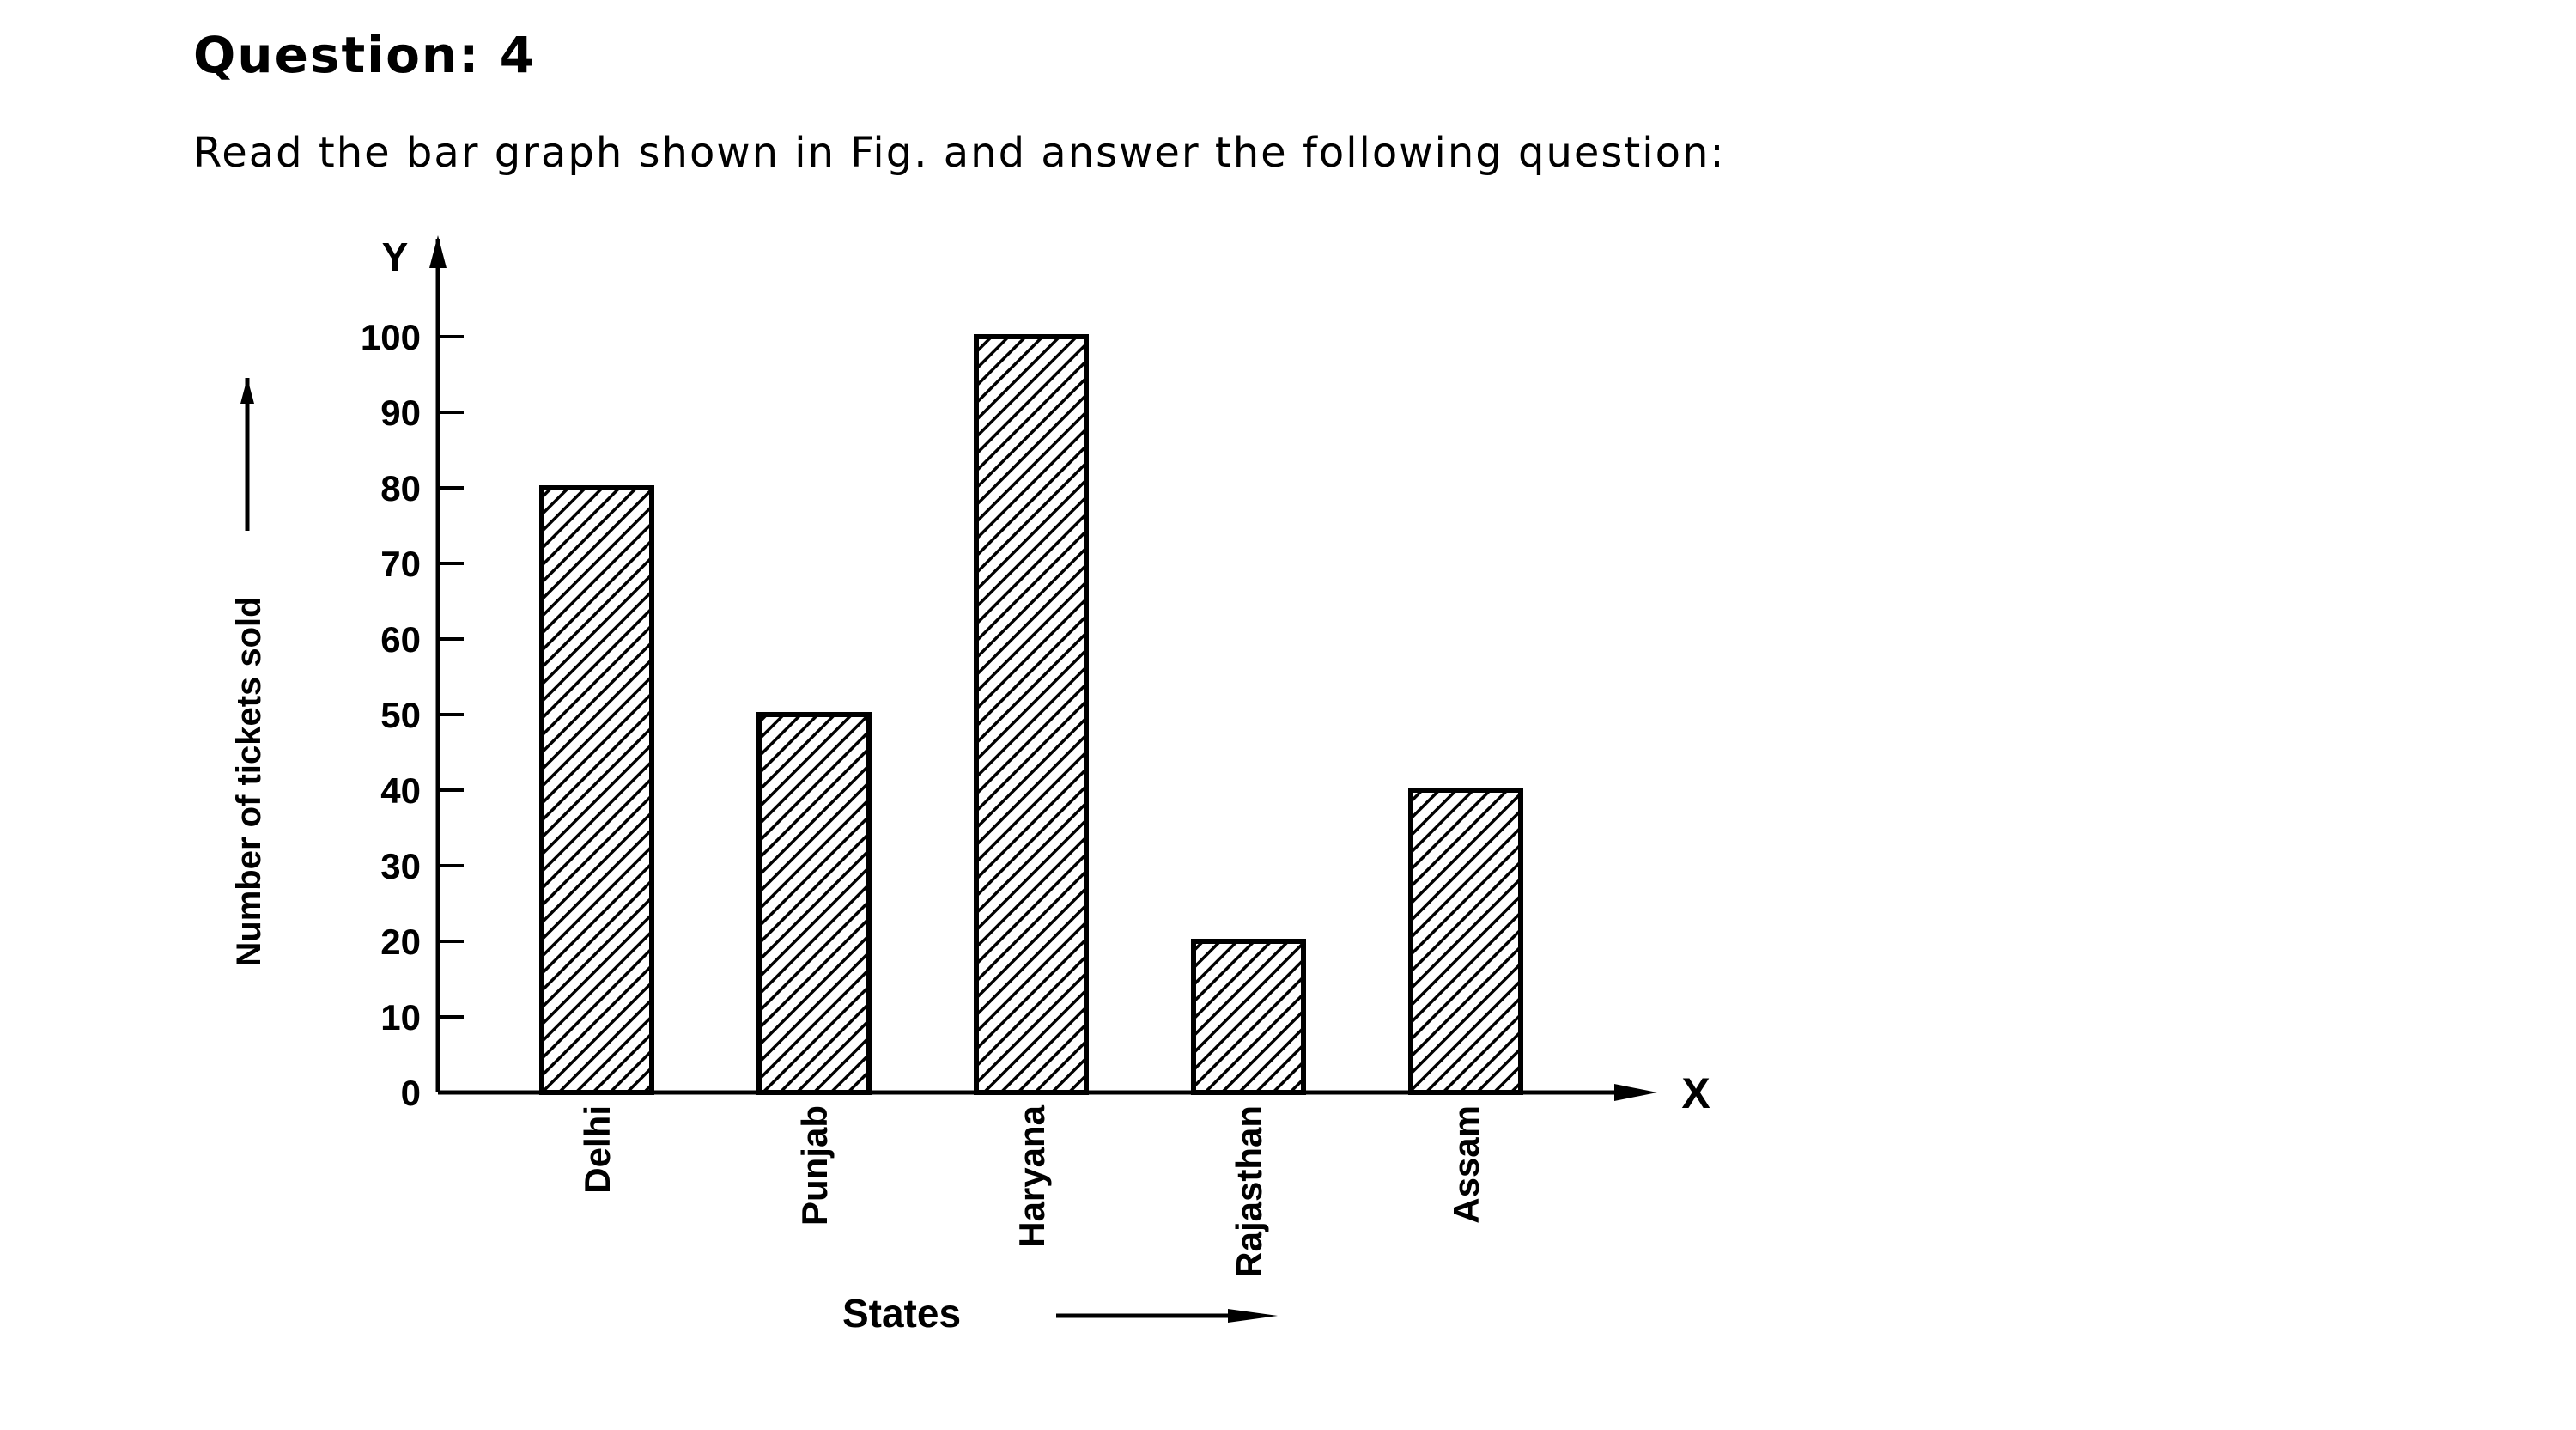 The image size is (2576, 1430). What do you see at coordinates (438, 251) in the screenshot?
I see `y-axis-arrow-icon` at bounding box center [438, 251].